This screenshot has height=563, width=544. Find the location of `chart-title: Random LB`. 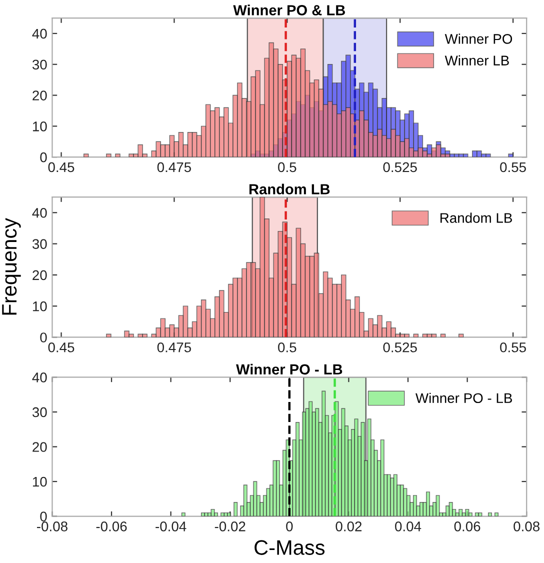

chart-title: Random LB is located at coordinates (289, 189).